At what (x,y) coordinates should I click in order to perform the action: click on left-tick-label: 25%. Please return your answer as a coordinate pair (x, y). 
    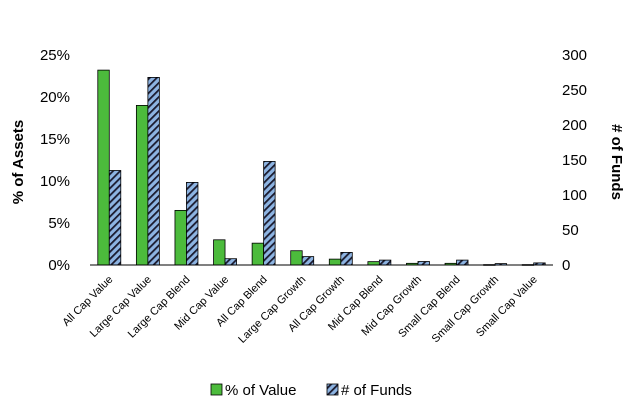
    Looking at the image, I should click on (55, 55).